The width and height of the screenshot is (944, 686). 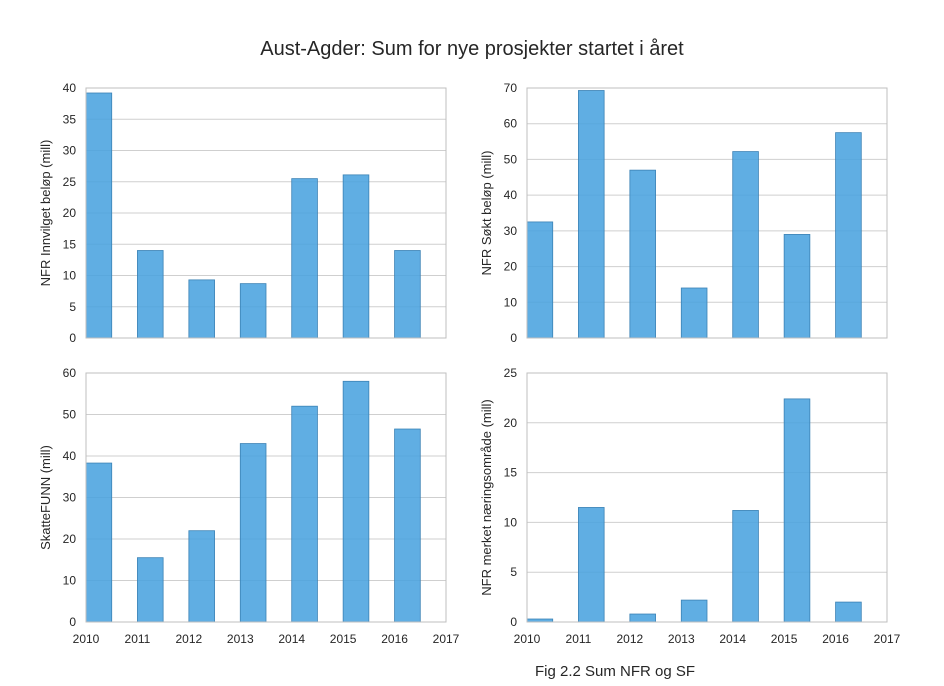 I want to click on y-axis-label: SkatteFUNN (mill), so click(x=45, y=497).